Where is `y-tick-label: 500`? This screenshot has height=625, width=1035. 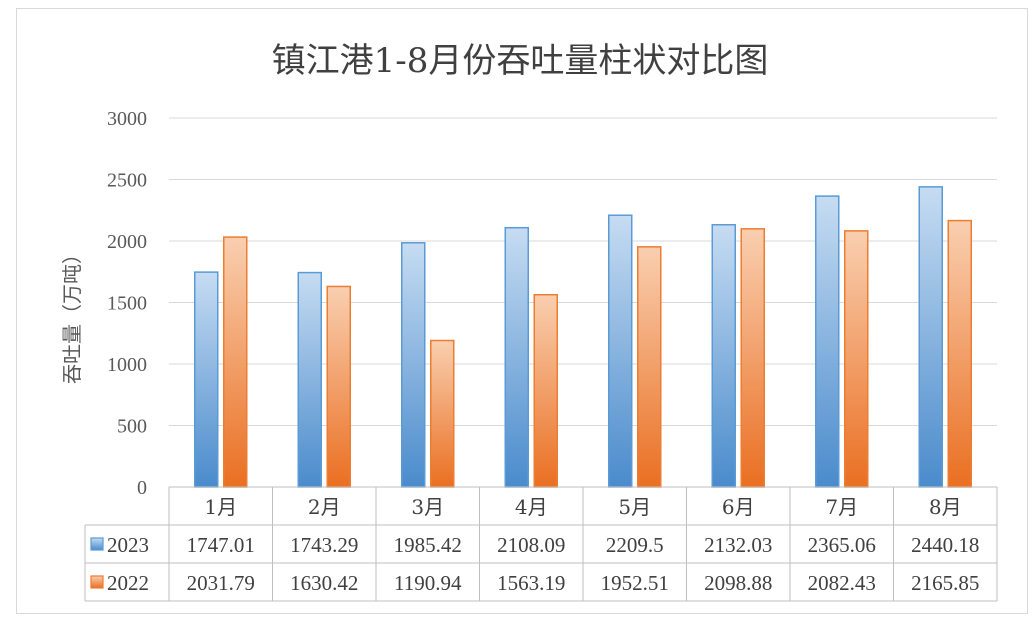 y-tick-label: 500 is located at coordinates (132, 427).